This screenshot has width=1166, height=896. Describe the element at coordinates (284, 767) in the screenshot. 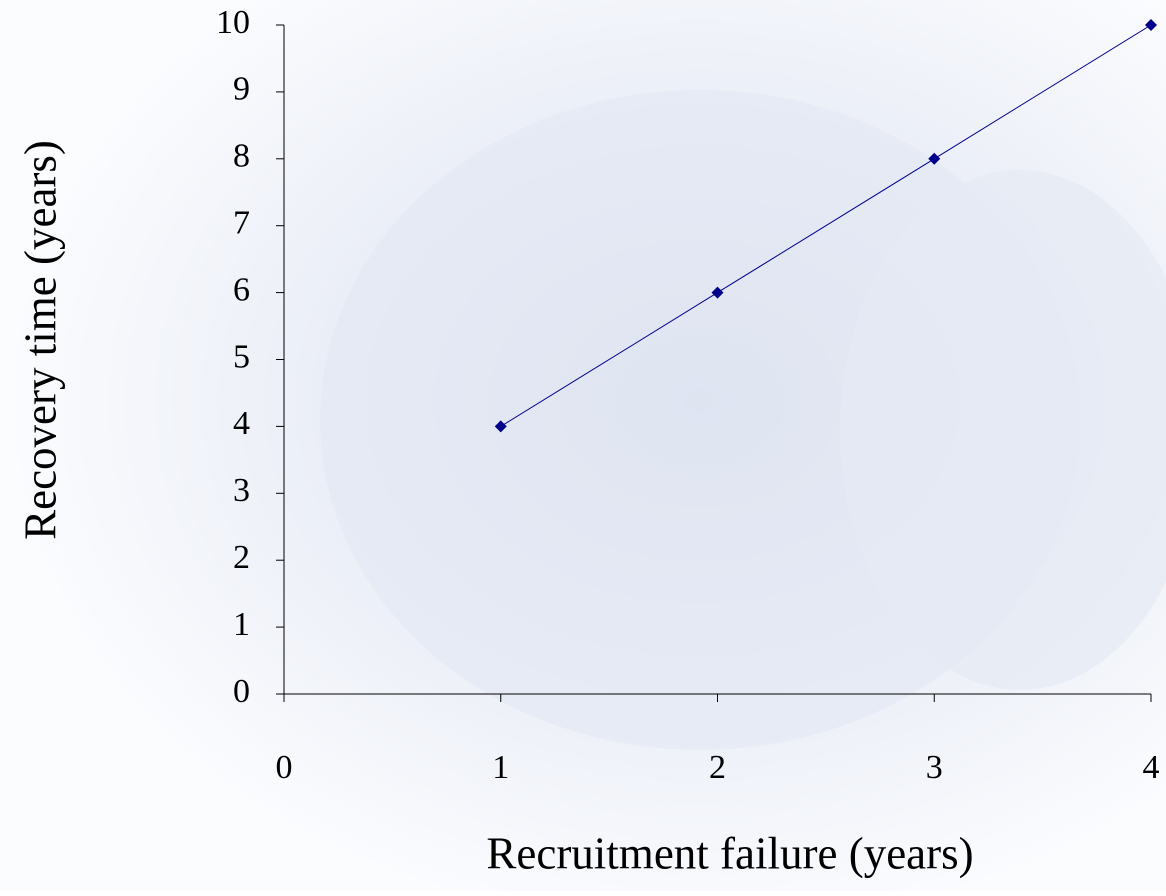

I see `x-tick-label: 0` at that location.